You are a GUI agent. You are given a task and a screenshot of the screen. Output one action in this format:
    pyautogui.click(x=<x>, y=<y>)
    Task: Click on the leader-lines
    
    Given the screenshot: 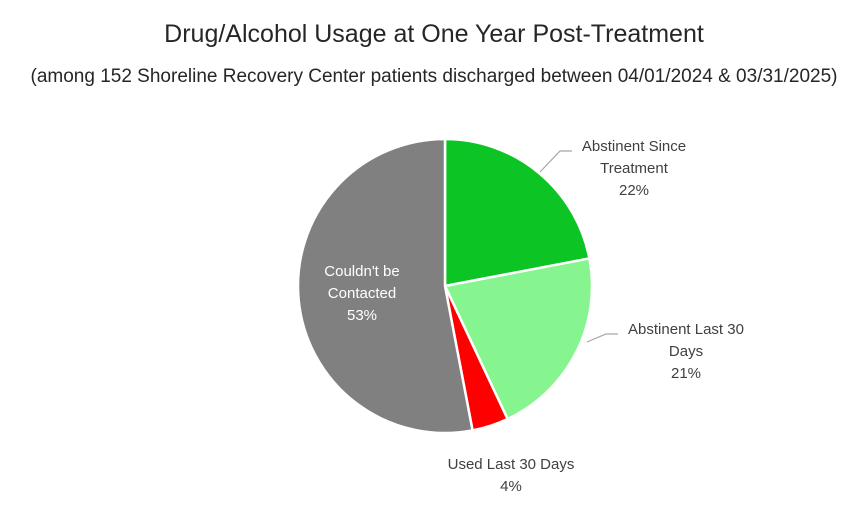 What is the action you would take?
    pyautogui.click(x=578, y=246)
    